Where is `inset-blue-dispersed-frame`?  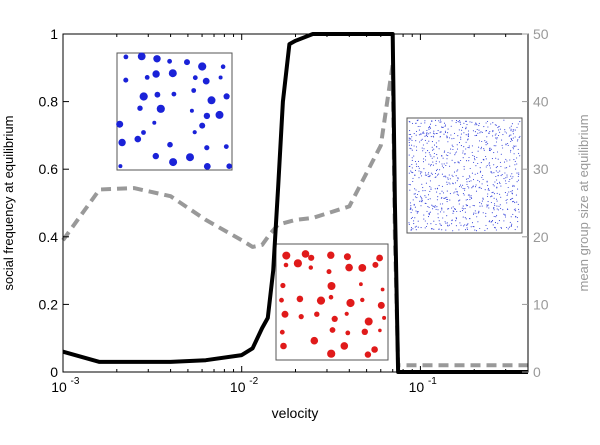 inset-blue-dispersed-frame is located at coordinates (464, 175).